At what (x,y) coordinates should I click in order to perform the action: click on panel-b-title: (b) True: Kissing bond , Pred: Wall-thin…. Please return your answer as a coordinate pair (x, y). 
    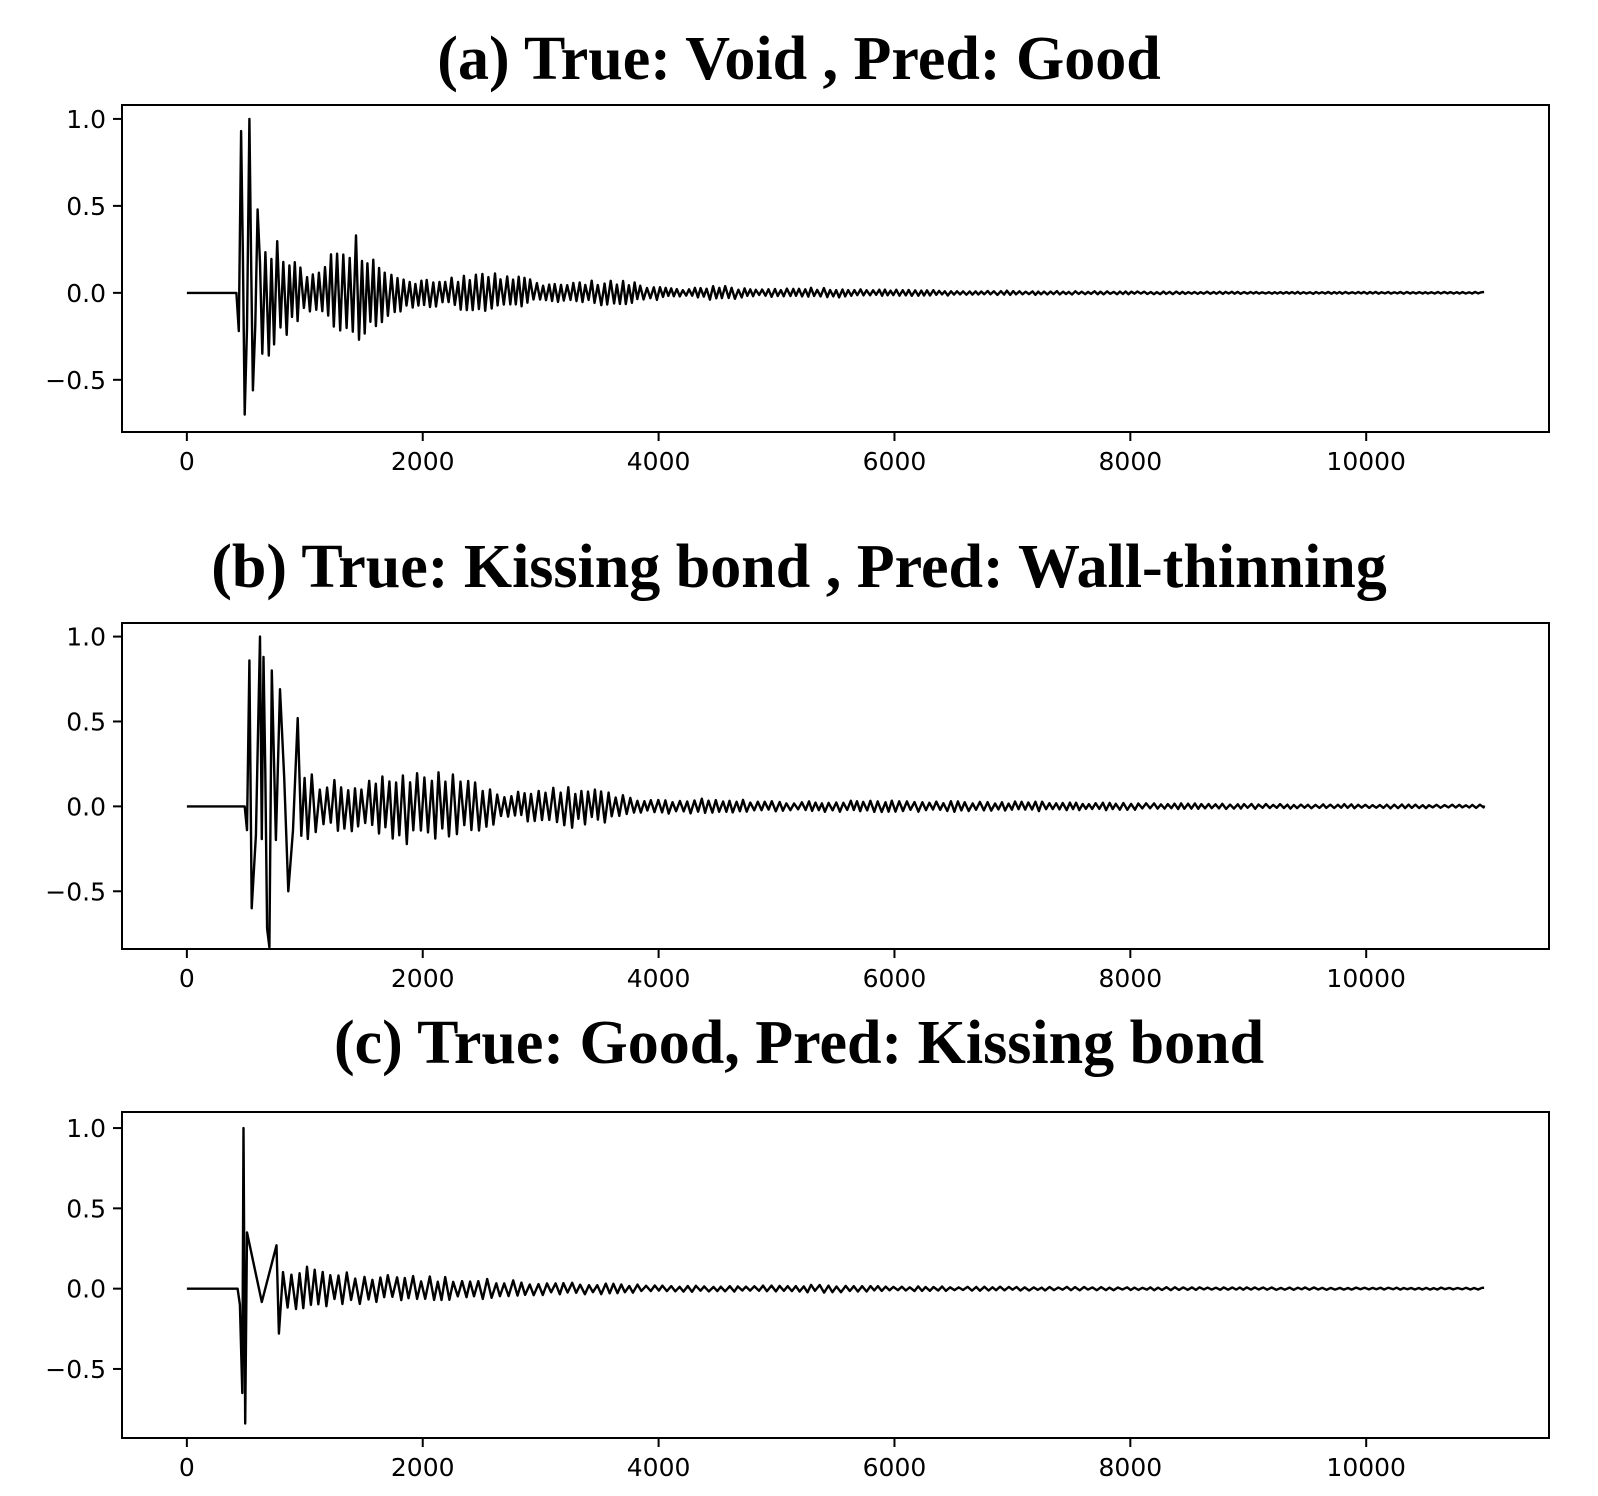
    Looking at the image, I should click on (799, 567).